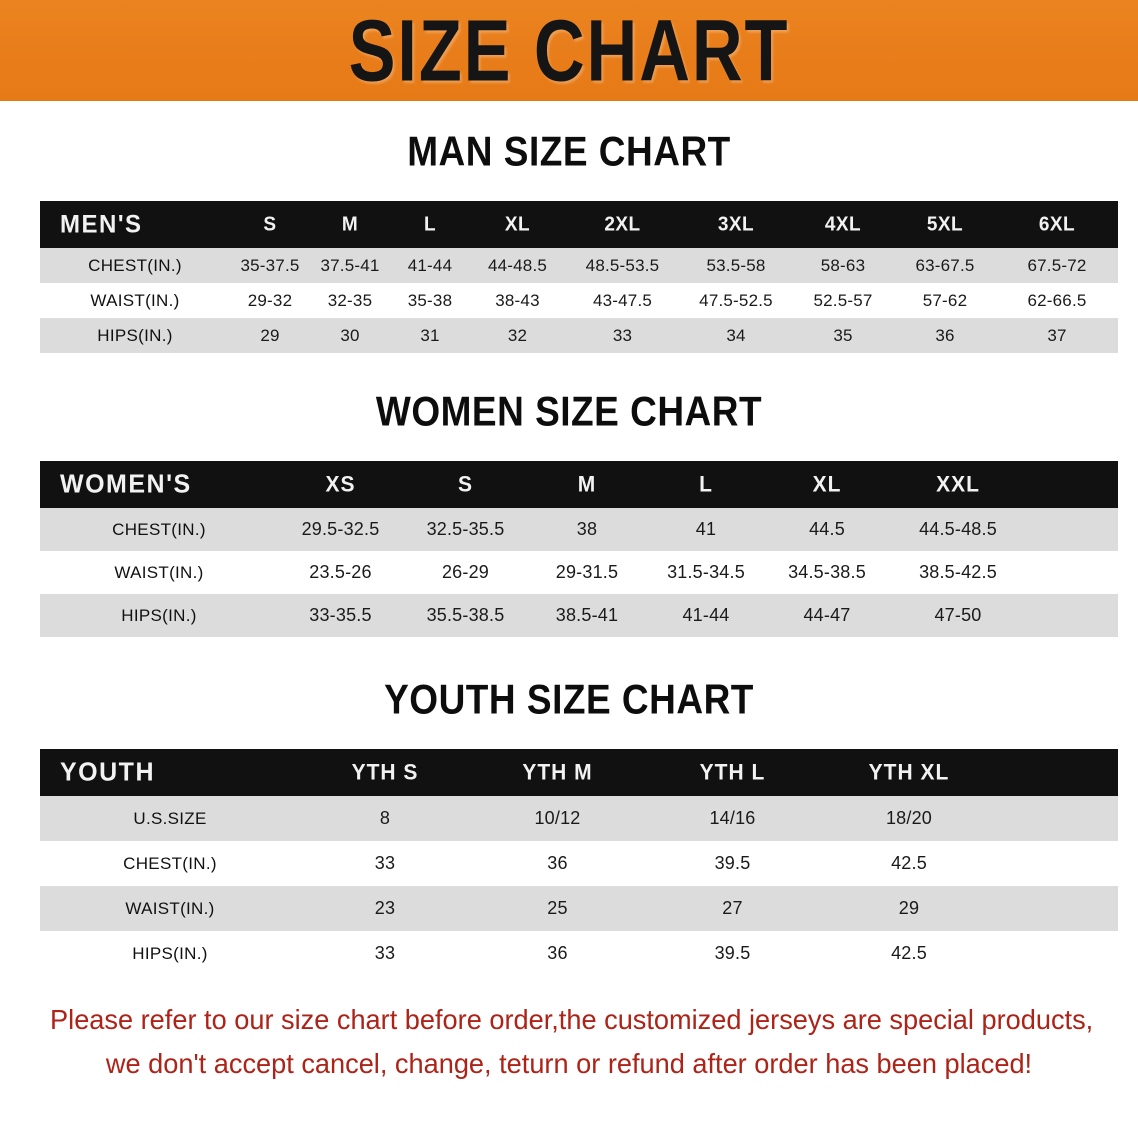 The width and height of the screenshot is (1138, 1132). Describe the element at coordinates (909, 772) in the screenshot. I see `youth-size-header-3: YTH XL` at that location.